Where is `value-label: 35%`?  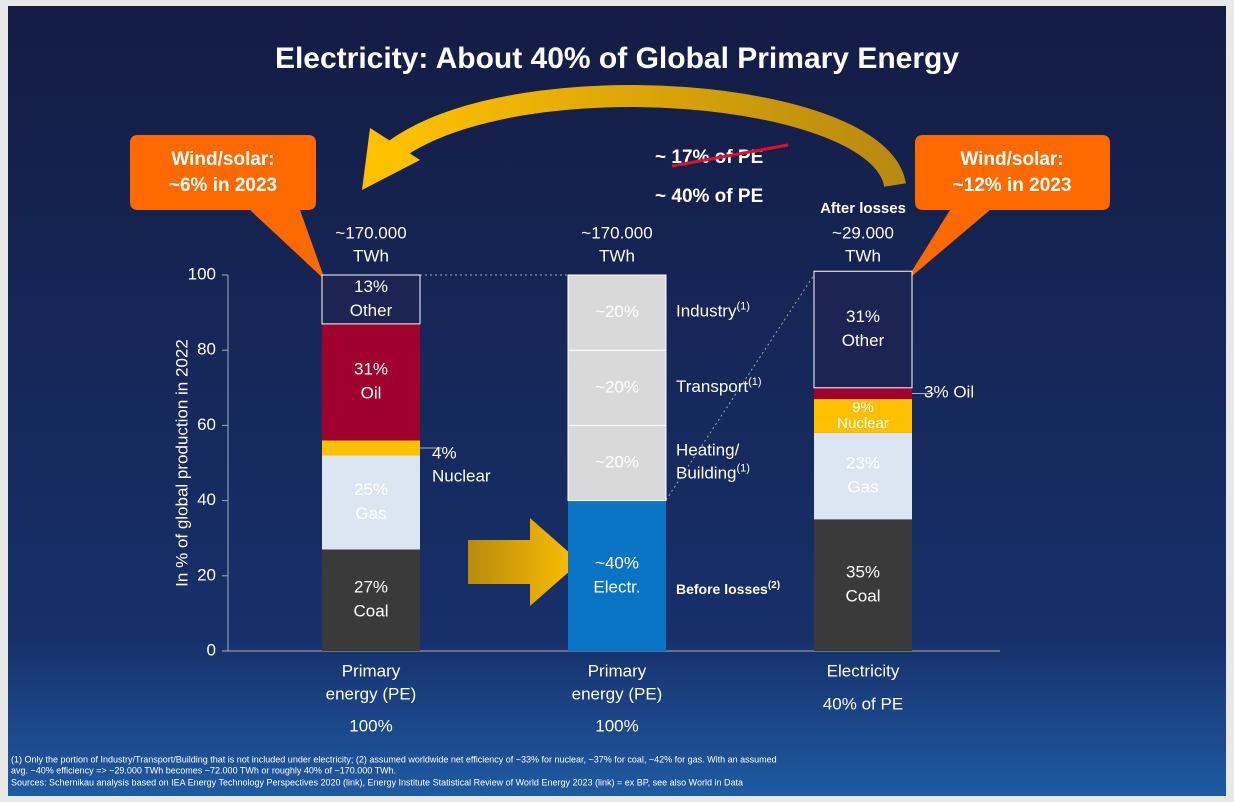 value-label: 35% is located at coordinates (863, 572).